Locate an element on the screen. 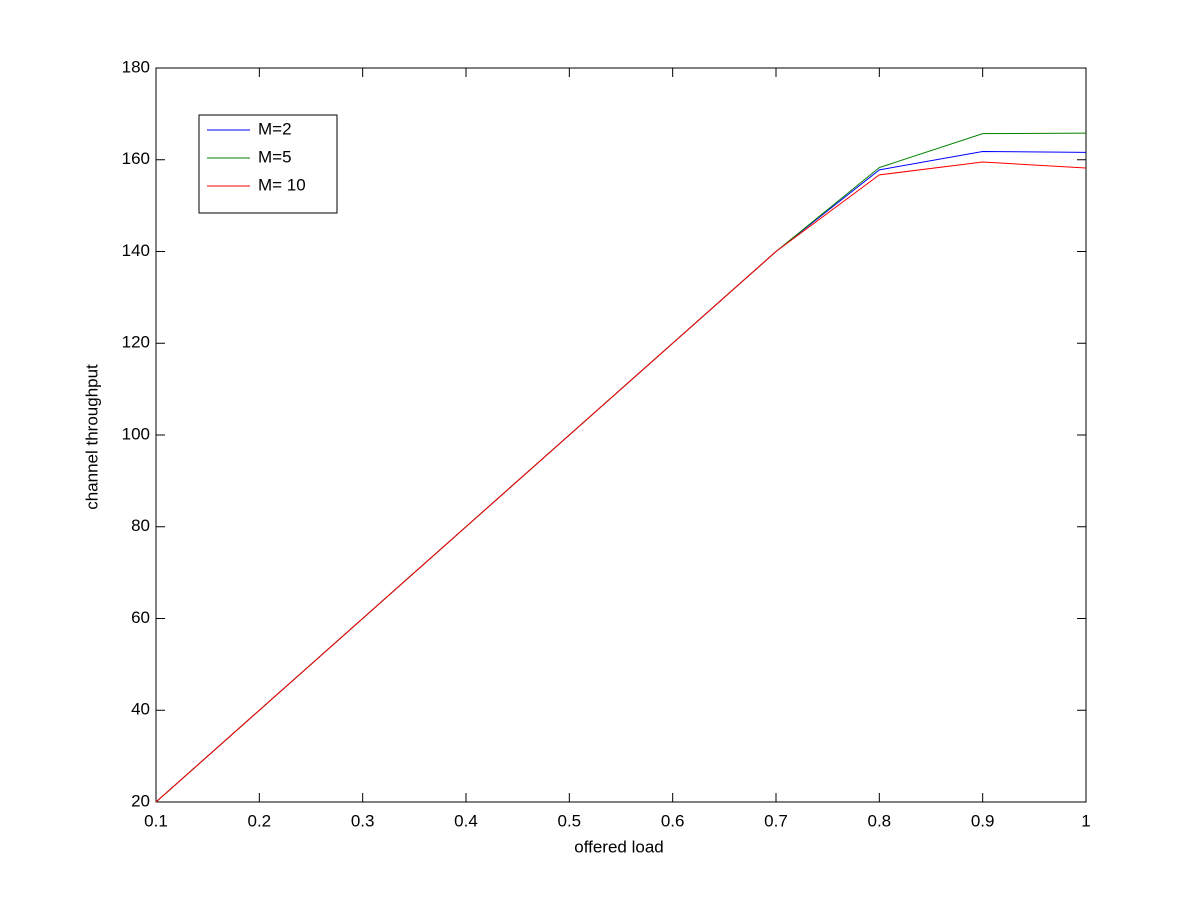  x-tick-label: 0.4 is located at coordinates (466, 820).